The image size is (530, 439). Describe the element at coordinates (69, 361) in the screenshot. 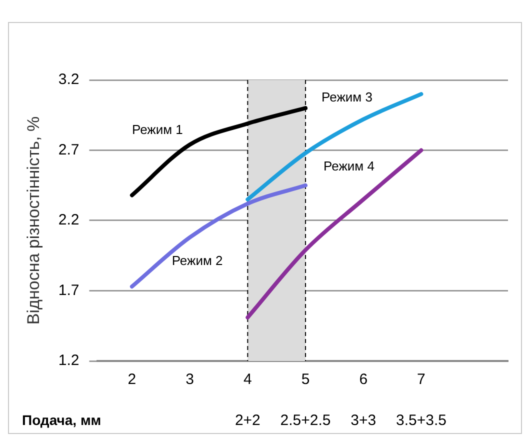

I see `y-tick-label: 1.2` at that location.